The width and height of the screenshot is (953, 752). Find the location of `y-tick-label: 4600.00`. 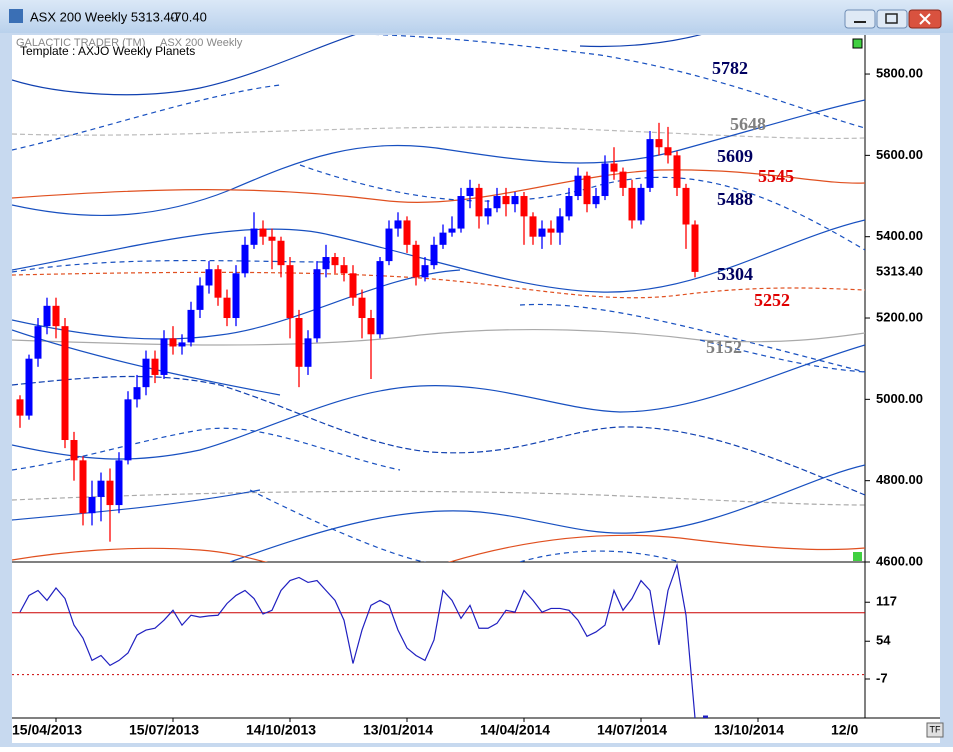

y-tick-label: 4600.00 is located at coordinates (899, 560).